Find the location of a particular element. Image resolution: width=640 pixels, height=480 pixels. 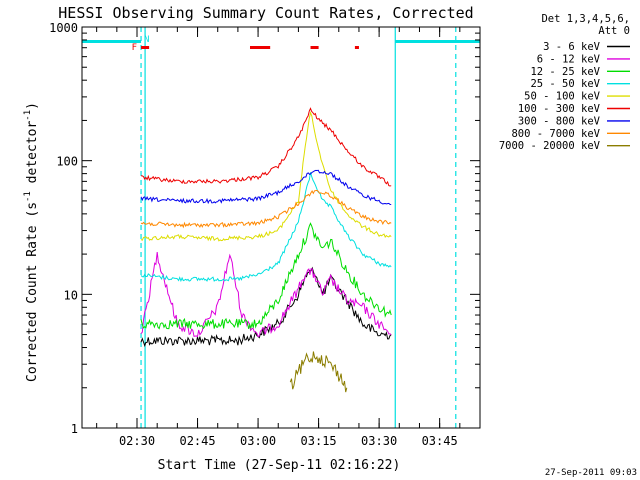

legend-label-4: 50 - 100 keV is located at coordinates (562, 97).